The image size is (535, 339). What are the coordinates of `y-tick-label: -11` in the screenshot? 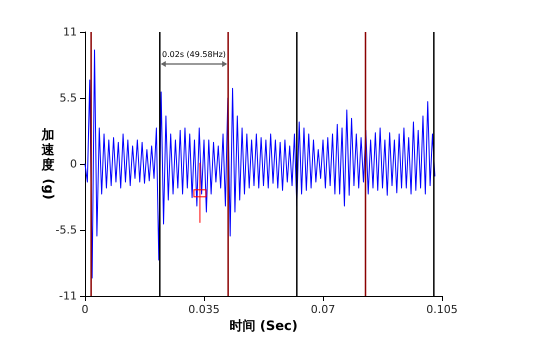 It's located at (68, 296).